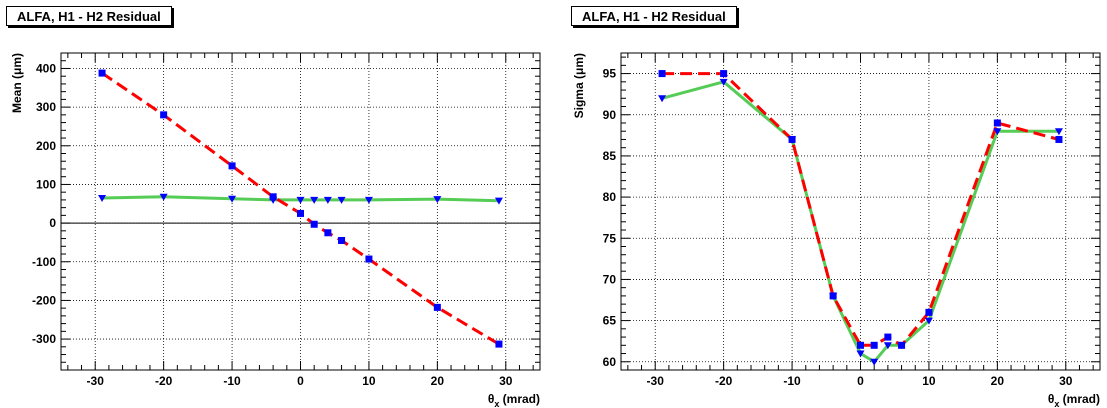 Image resolution: width=1107 pixels, height=408 pixels. What do you see at coordinates (46, 68) in the screenshot?
I see `y-tick-label: 400` at bounding box center [46, 68].